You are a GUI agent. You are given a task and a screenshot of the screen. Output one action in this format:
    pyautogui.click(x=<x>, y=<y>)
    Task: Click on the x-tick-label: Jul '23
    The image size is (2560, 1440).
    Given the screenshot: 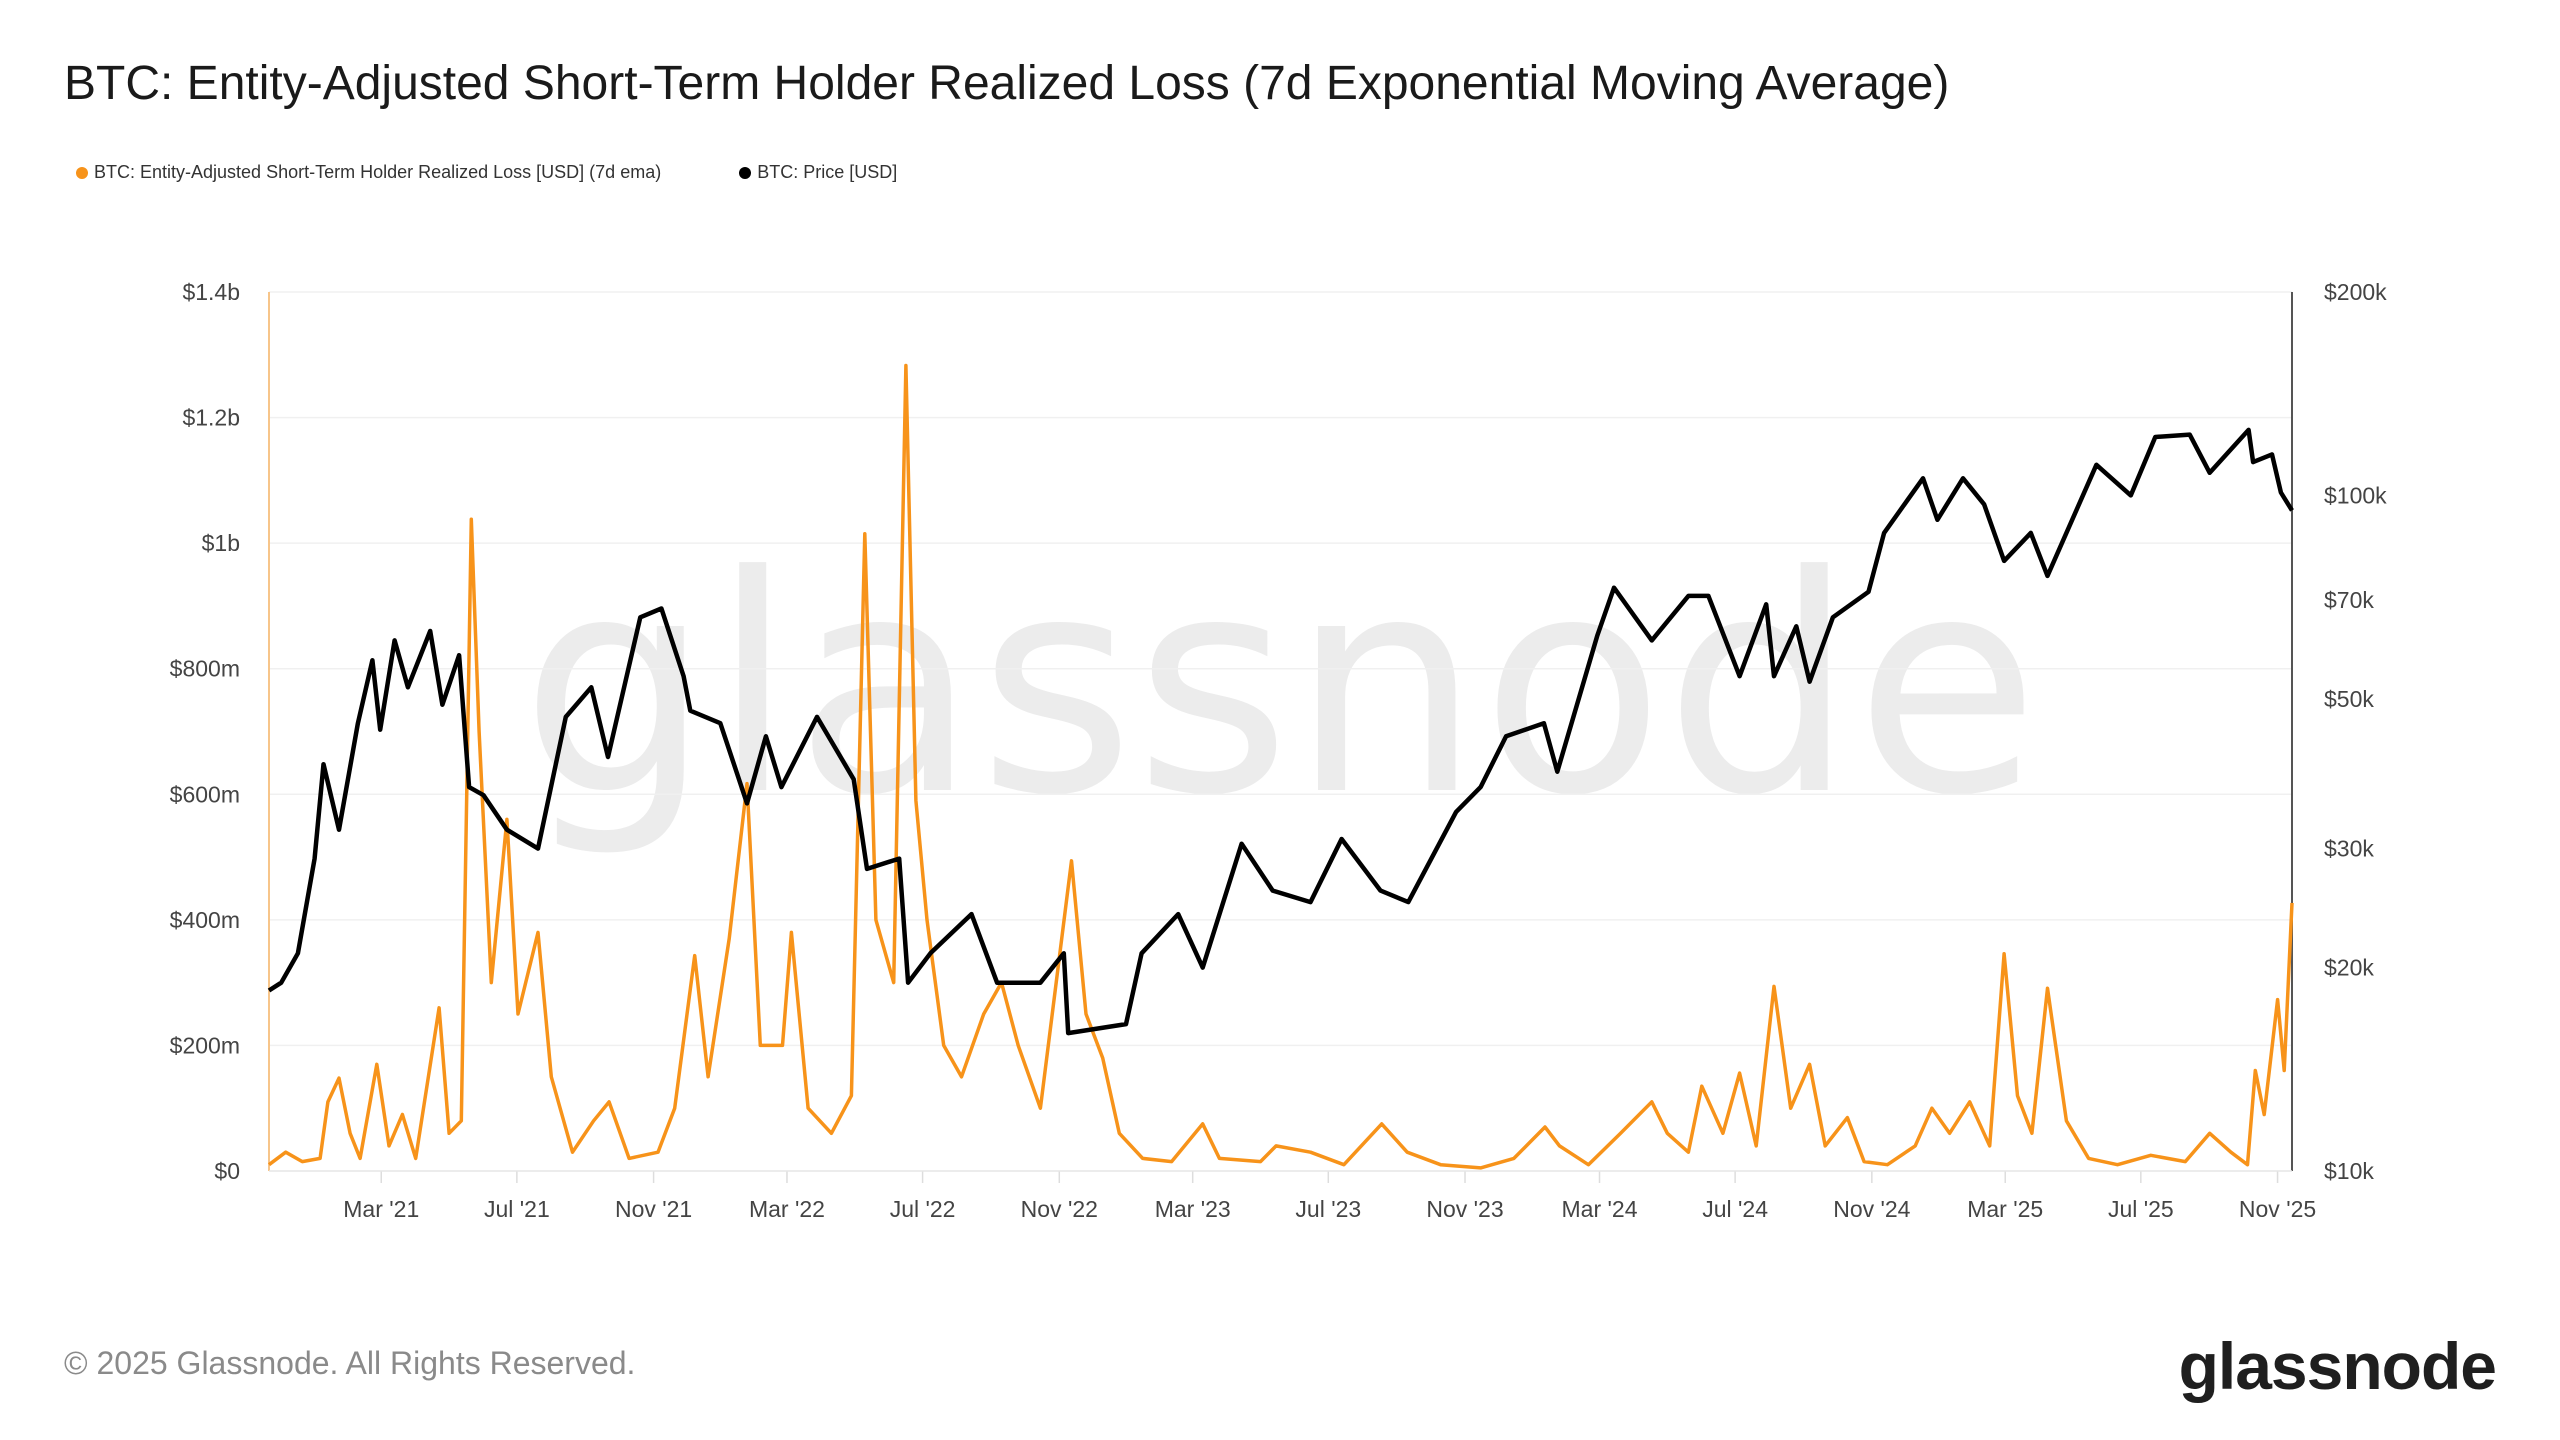 What is the action you would take?
    pyautogui.click(x=1328, y=1209)
    